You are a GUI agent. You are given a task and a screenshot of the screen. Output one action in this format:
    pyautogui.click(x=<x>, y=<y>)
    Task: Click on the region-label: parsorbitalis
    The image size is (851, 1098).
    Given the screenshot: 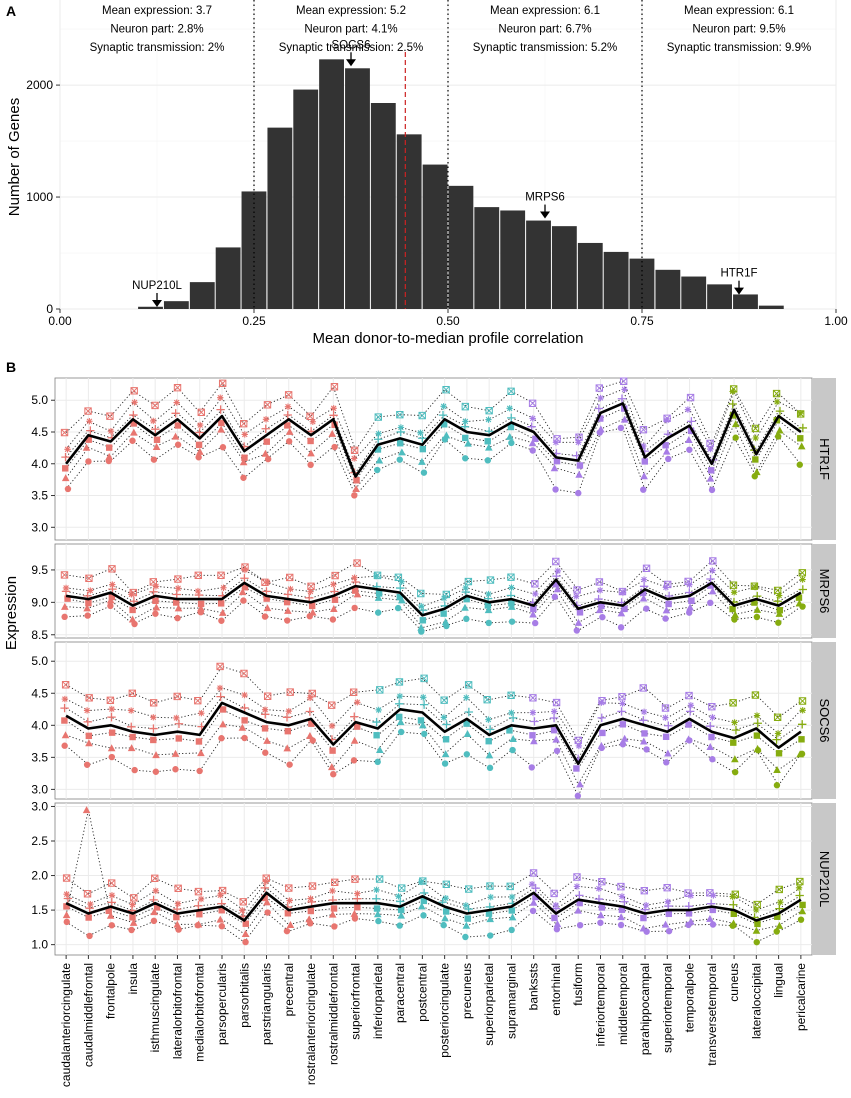 What is the action you would take?
    pyautogui.click(x=244, y=995)
    